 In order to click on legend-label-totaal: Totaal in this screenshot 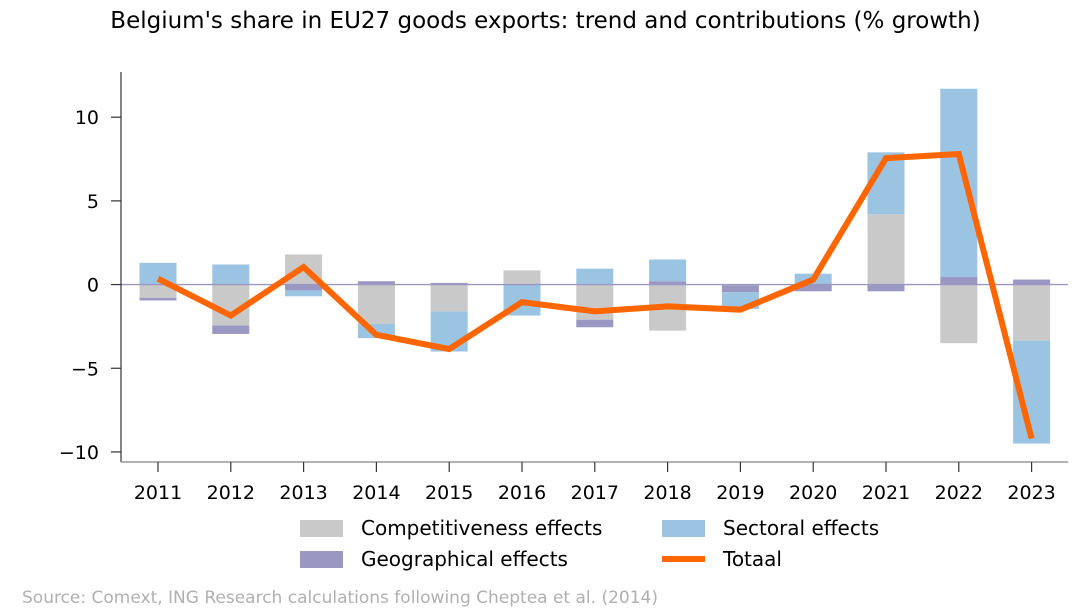, I will do `click(752, 559)`.